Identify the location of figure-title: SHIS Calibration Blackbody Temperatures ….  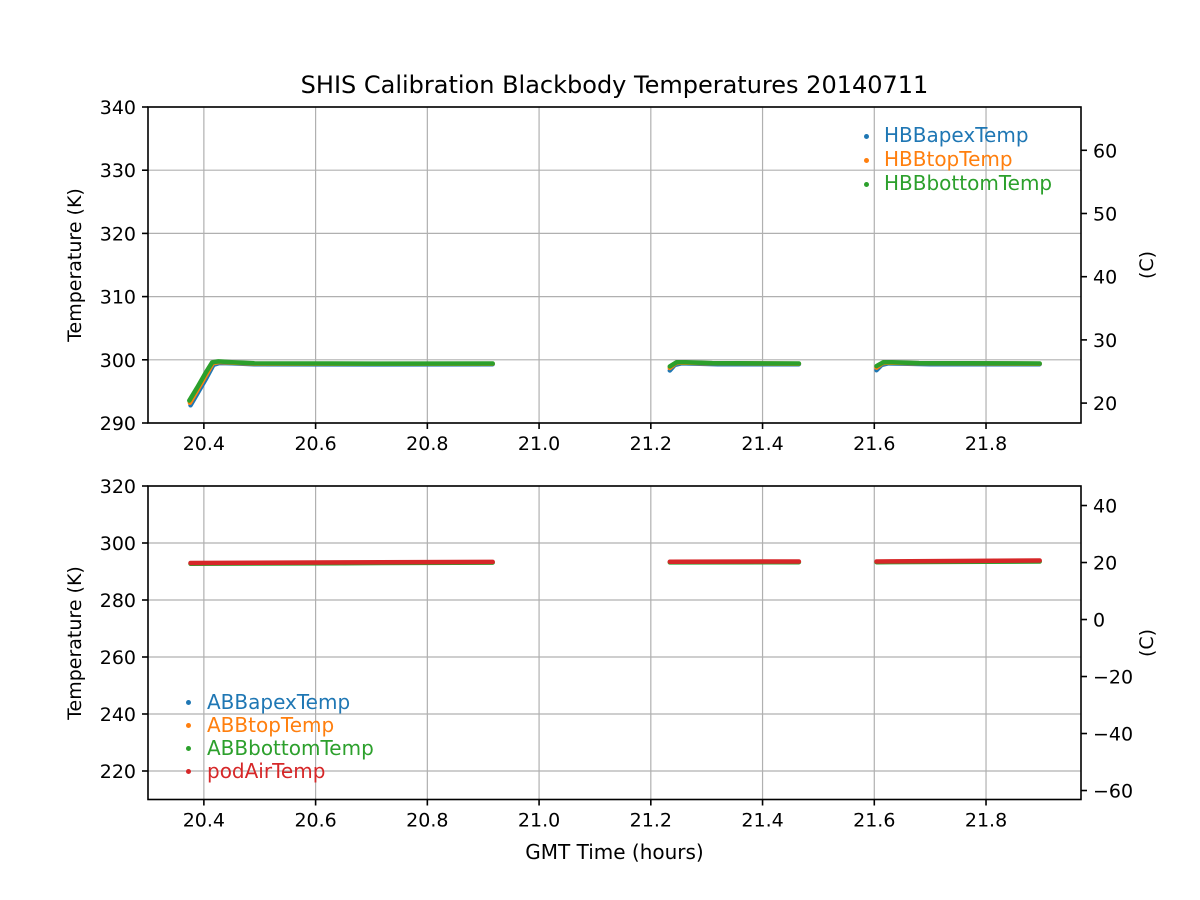
(614, 85).